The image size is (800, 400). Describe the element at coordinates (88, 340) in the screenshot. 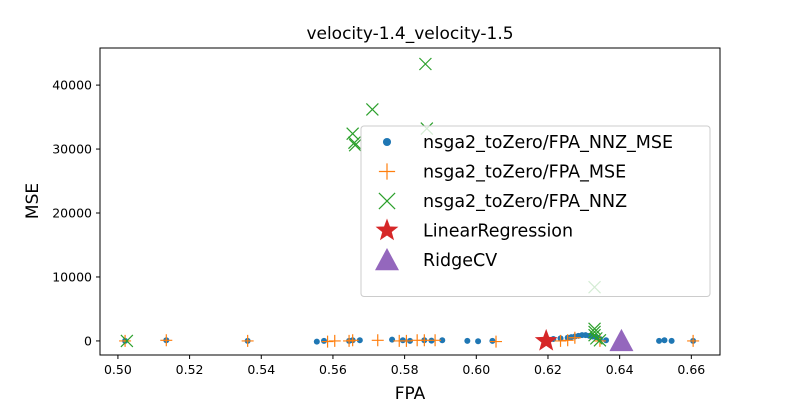

I see `y-tick-label: 0` at that location.